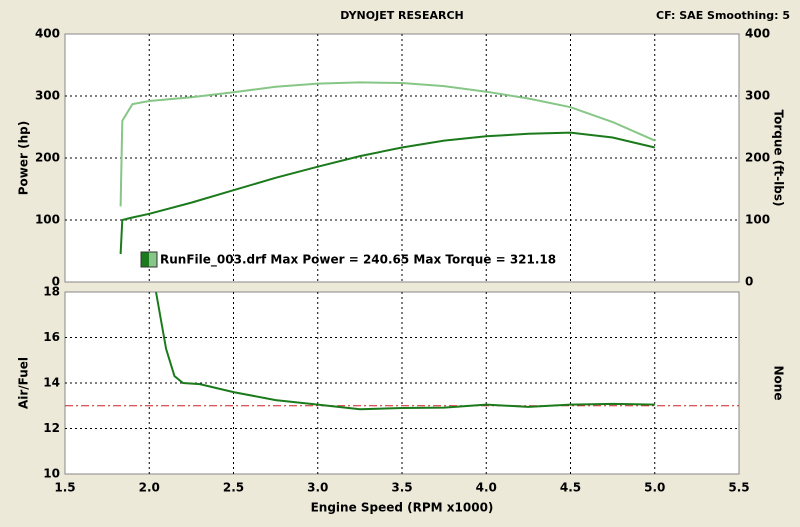  Describe the element at coordinates (401, 15) in the screenshot. I see `header-title: DYNOJET RESEARCH` at that location.